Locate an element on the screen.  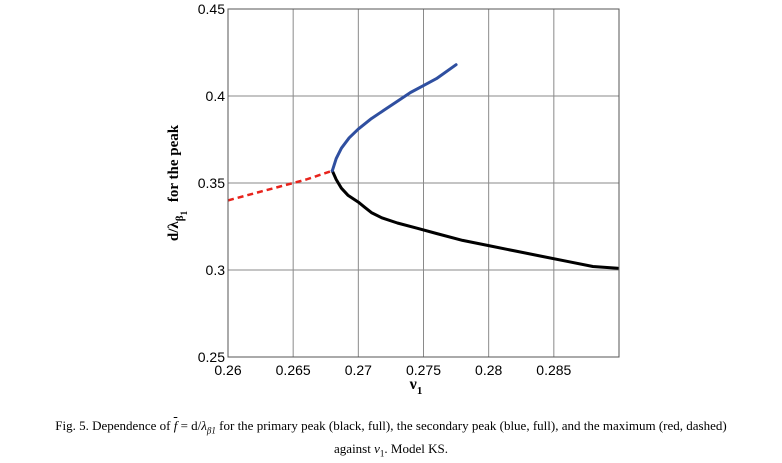
caption-text: Fig. 5. Dependence of is located at coordinates (114, 425).